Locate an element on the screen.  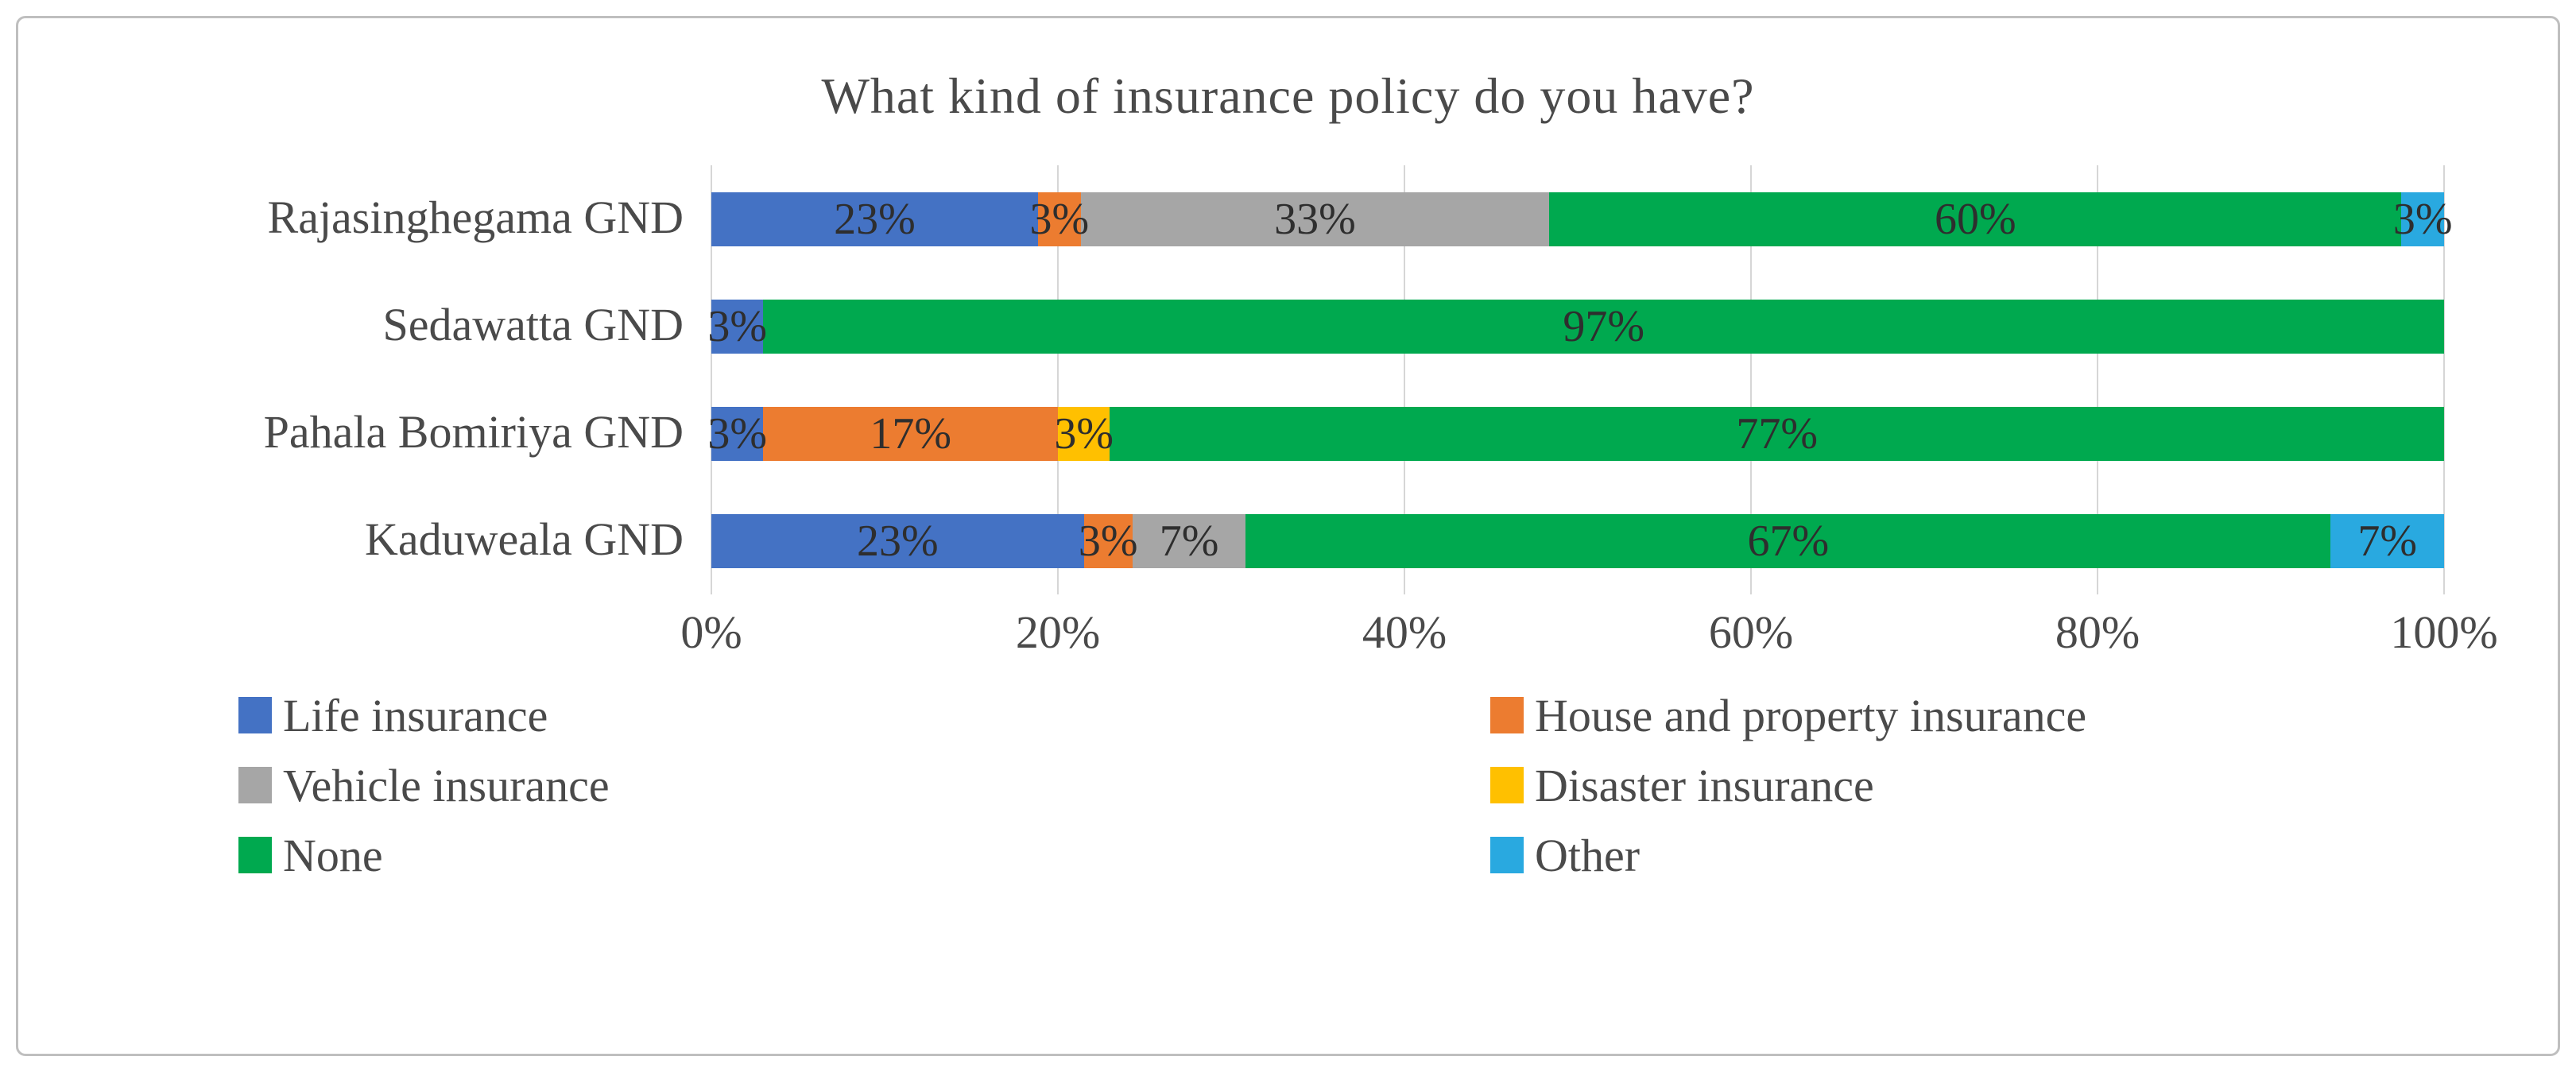
legend-label: Vehicle insurance is located at coordinates (446, 785).